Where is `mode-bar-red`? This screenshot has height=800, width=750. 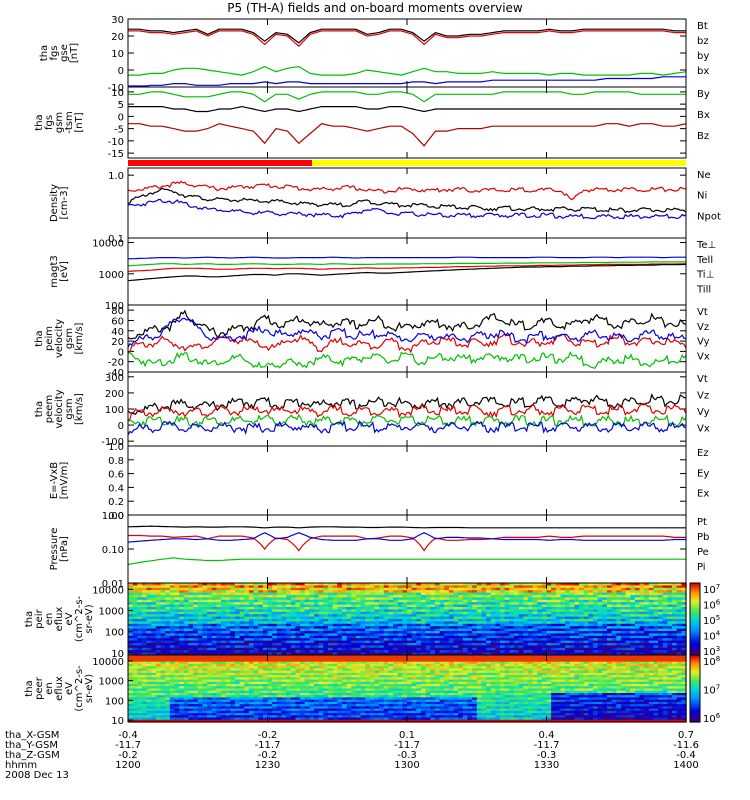
mode-bar-red is located at coordinates (220, 163).